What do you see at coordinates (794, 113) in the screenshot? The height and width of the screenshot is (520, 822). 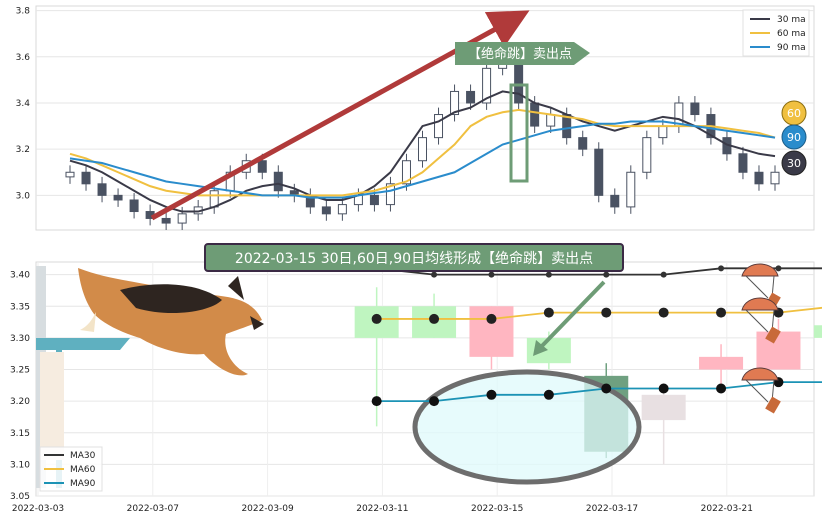 I see `badge-60: 60` at bounding box center [794, 113].